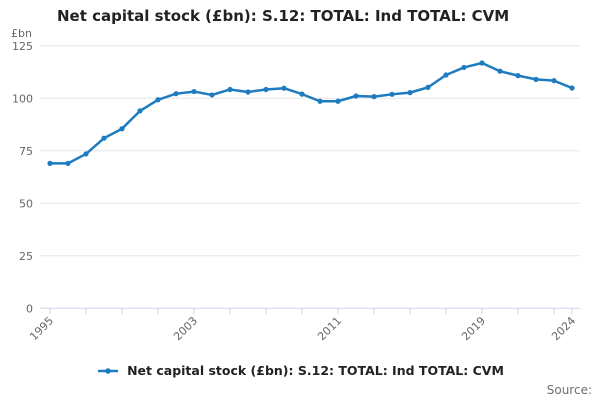  I want to click on x-axis-labels: 1995 2003 2011 2019 2024, so click(302, 328).